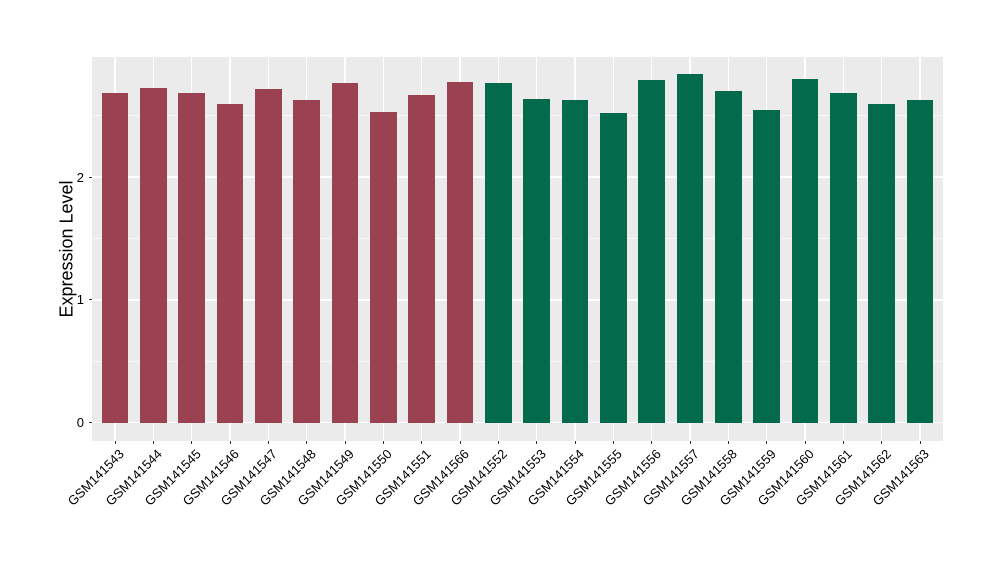 This screenshot has width=1000, height=580. Describe the element at coordinates (383, 267) in the screenshot. I see `bar-GSM141550` at that location.